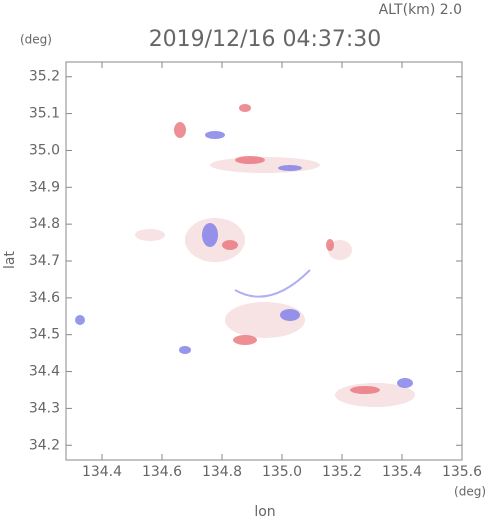 The width and height of the screenshot is (491, 521). I want to click on y-unit: (deg), so click(36, 40).